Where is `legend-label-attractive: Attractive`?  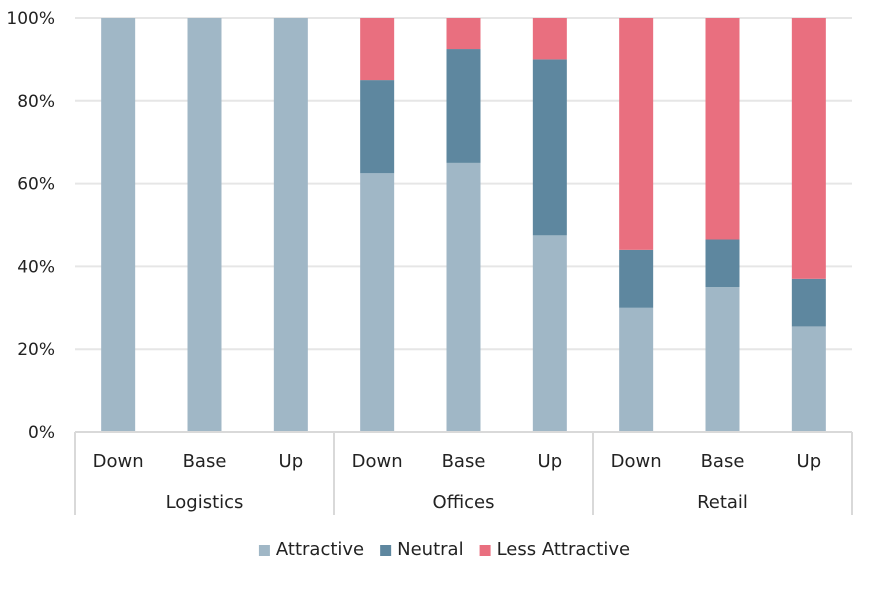
legend-label-attractive: Attractive is located at coordinates (320, 549).